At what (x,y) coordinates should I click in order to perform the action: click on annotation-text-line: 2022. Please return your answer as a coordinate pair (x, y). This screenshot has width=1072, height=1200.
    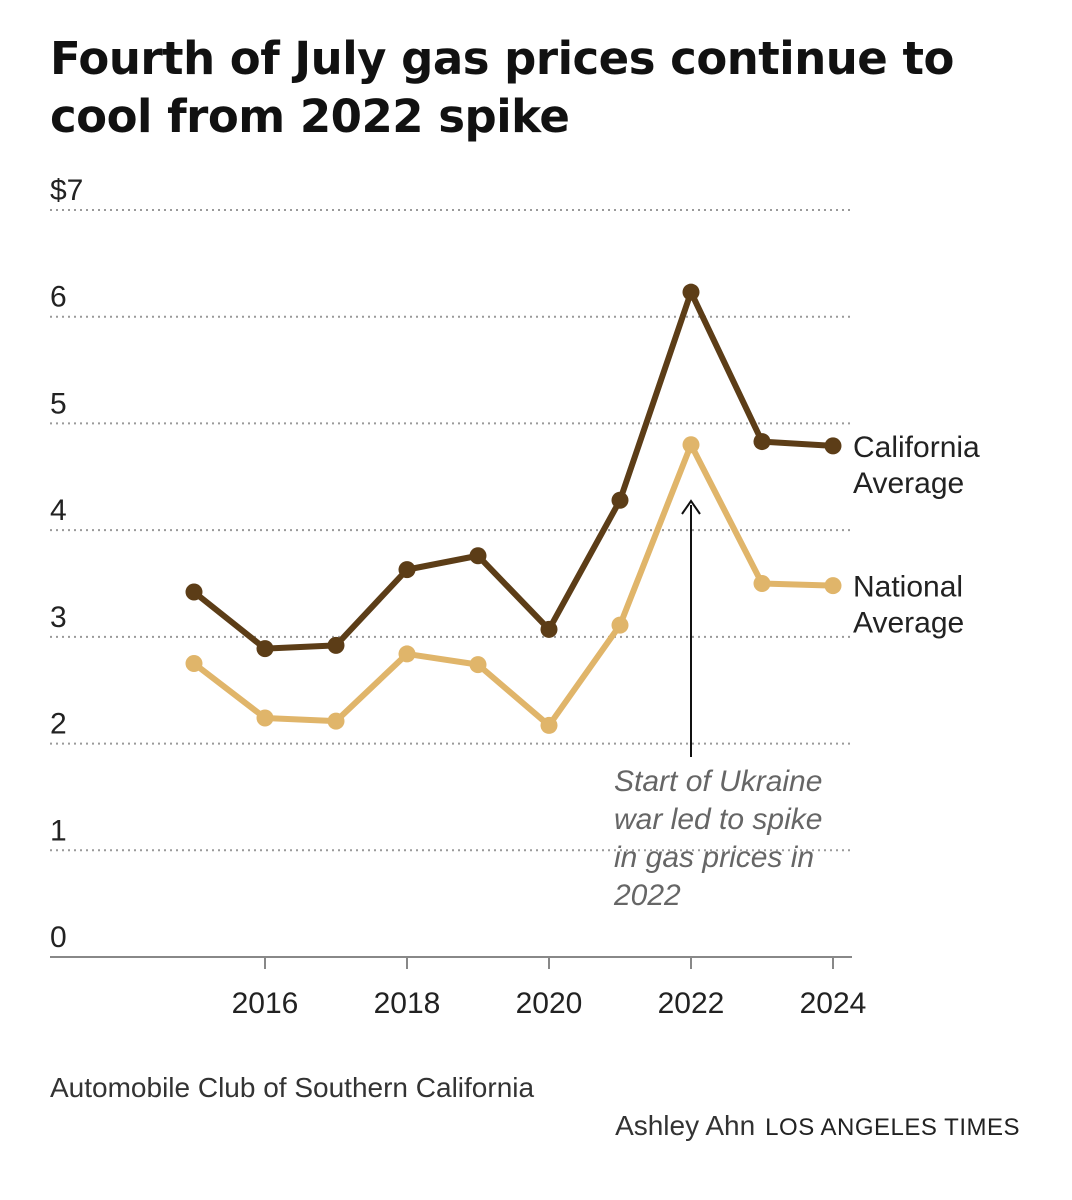
    Looking at the image, I should click on (647, 895).